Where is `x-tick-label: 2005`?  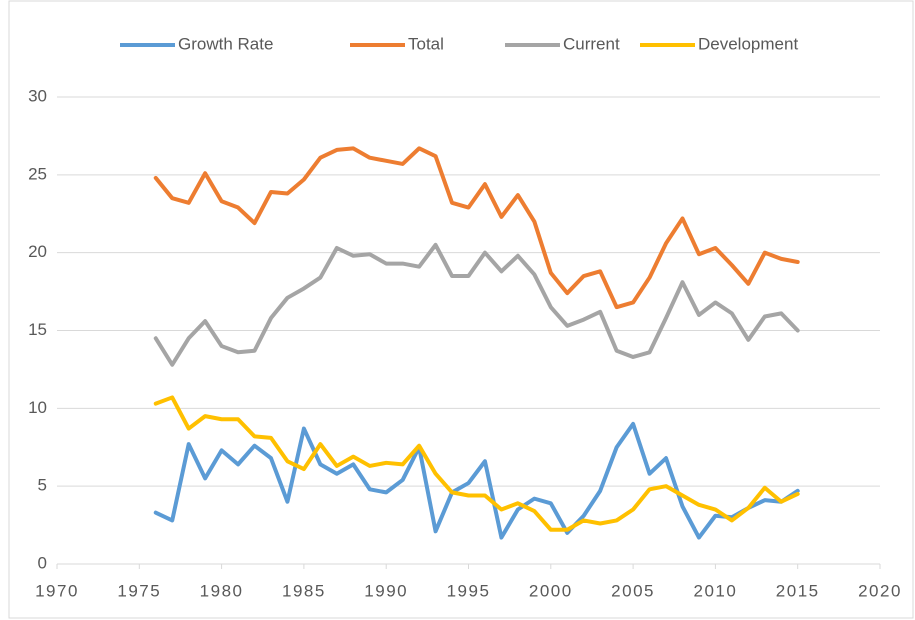
x-tick-label: 2005 is located at coordinates (633, 590).